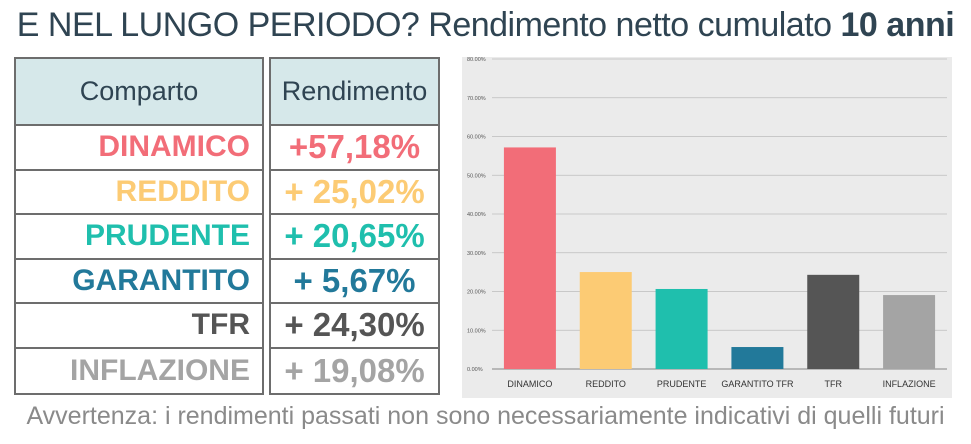 The height and width of the screenshot is (444, 971). What do you see at coordinates (897, 25) in the screenshot?
I see `title-period: 10 anni` at bounding box center [897, 25].